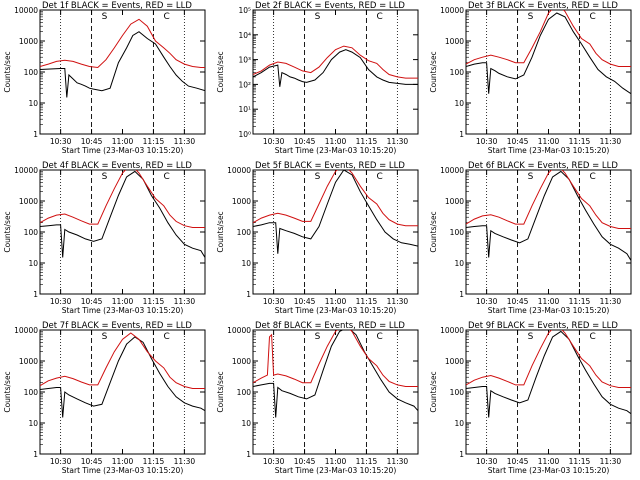 The width and height of the screenshot is (640, 480). Describe the element at coordinates (117, 166) in the screenshot. I see `chart-title: Det 4f BLACK = Events, RED = LLD` at that location.